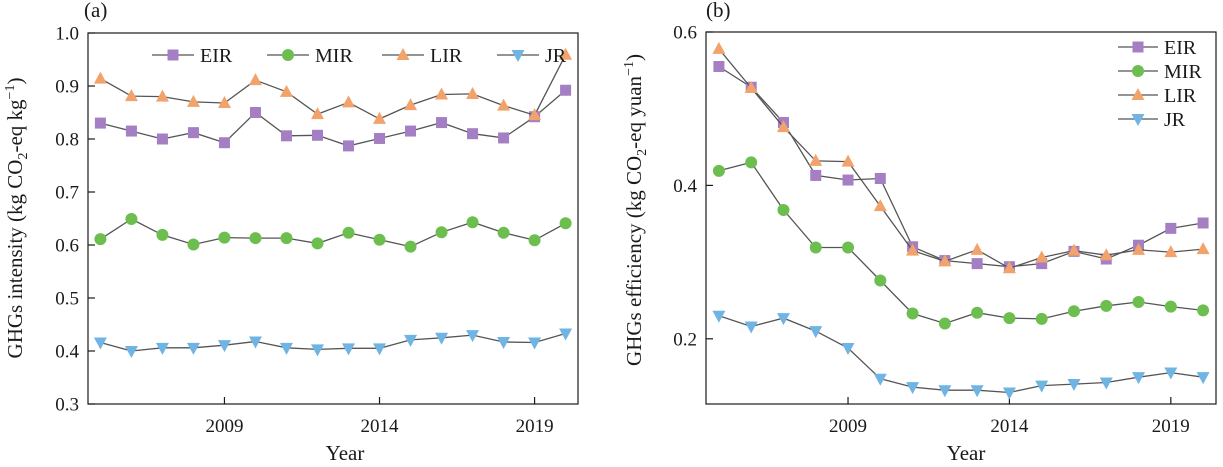 The width and height of the screenshot is (1223, 467). I want to click on panel-b-x-axis-title: Year, so click(966, 453).